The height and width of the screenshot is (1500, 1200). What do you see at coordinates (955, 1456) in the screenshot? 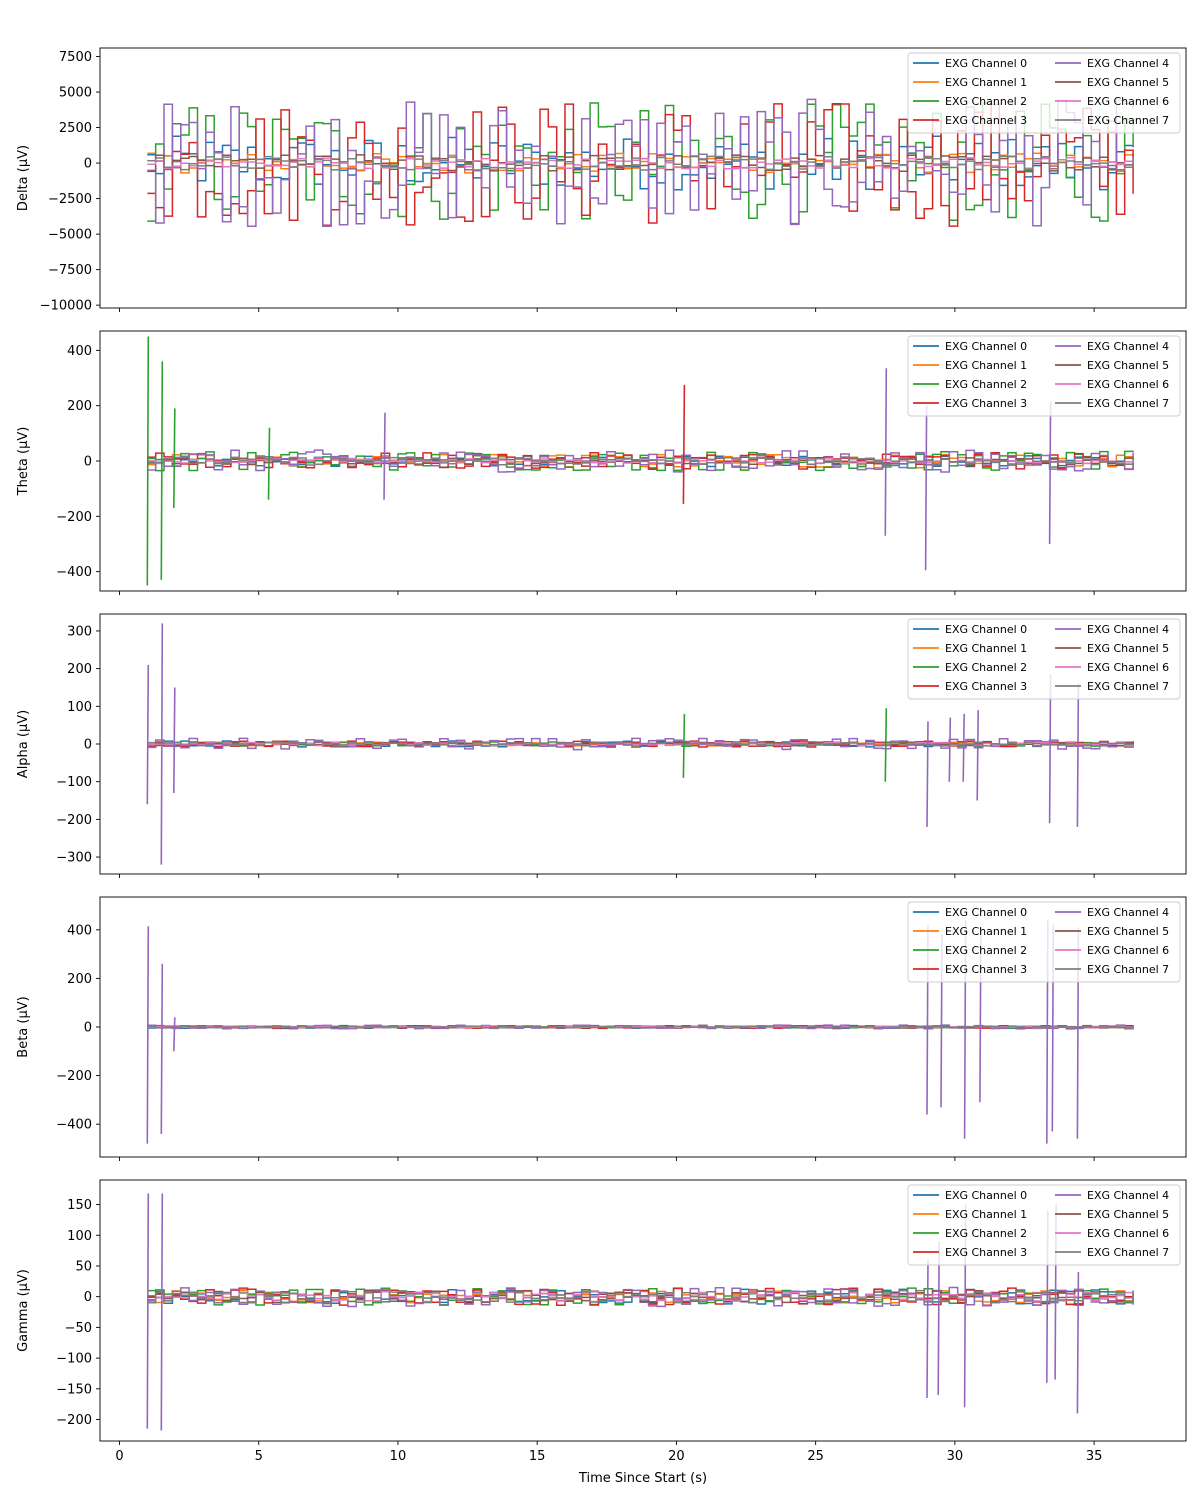
I see `x-tick-label: 30` at bounding box center [955, 1456].